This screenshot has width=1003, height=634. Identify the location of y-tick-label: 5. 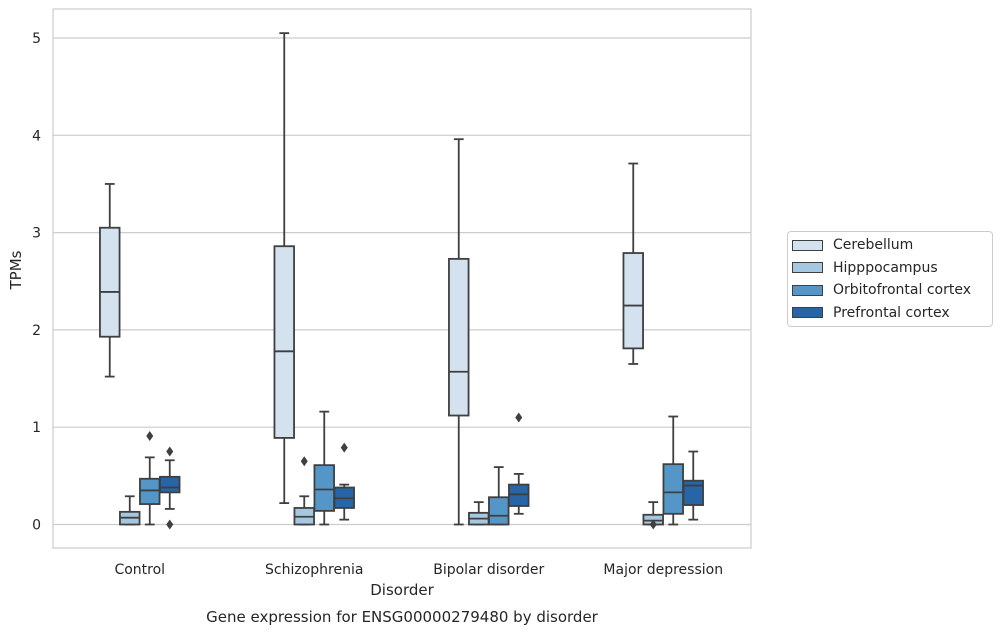
(36, 39).